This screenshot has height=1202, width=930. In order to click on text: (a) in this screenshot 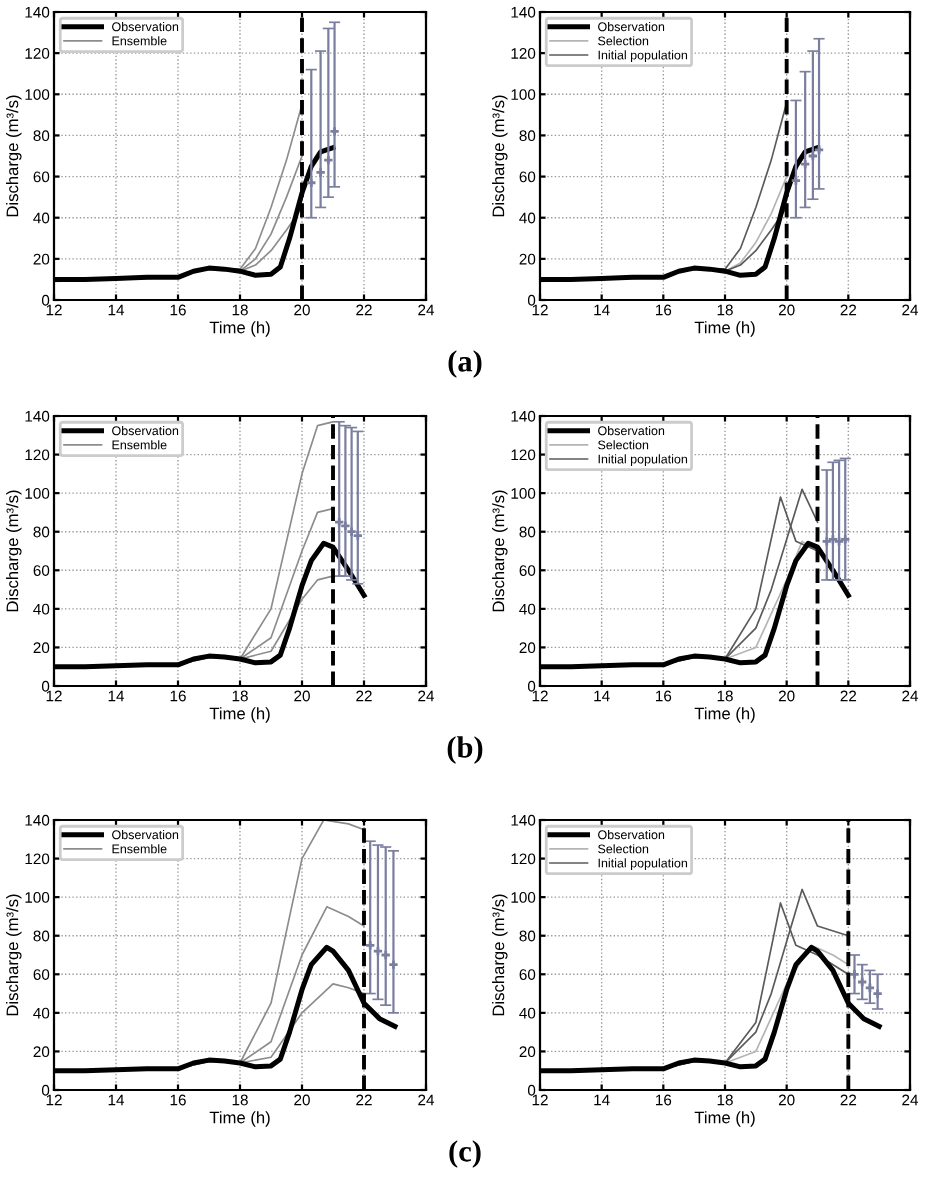, I will do `click(465, 364)`.